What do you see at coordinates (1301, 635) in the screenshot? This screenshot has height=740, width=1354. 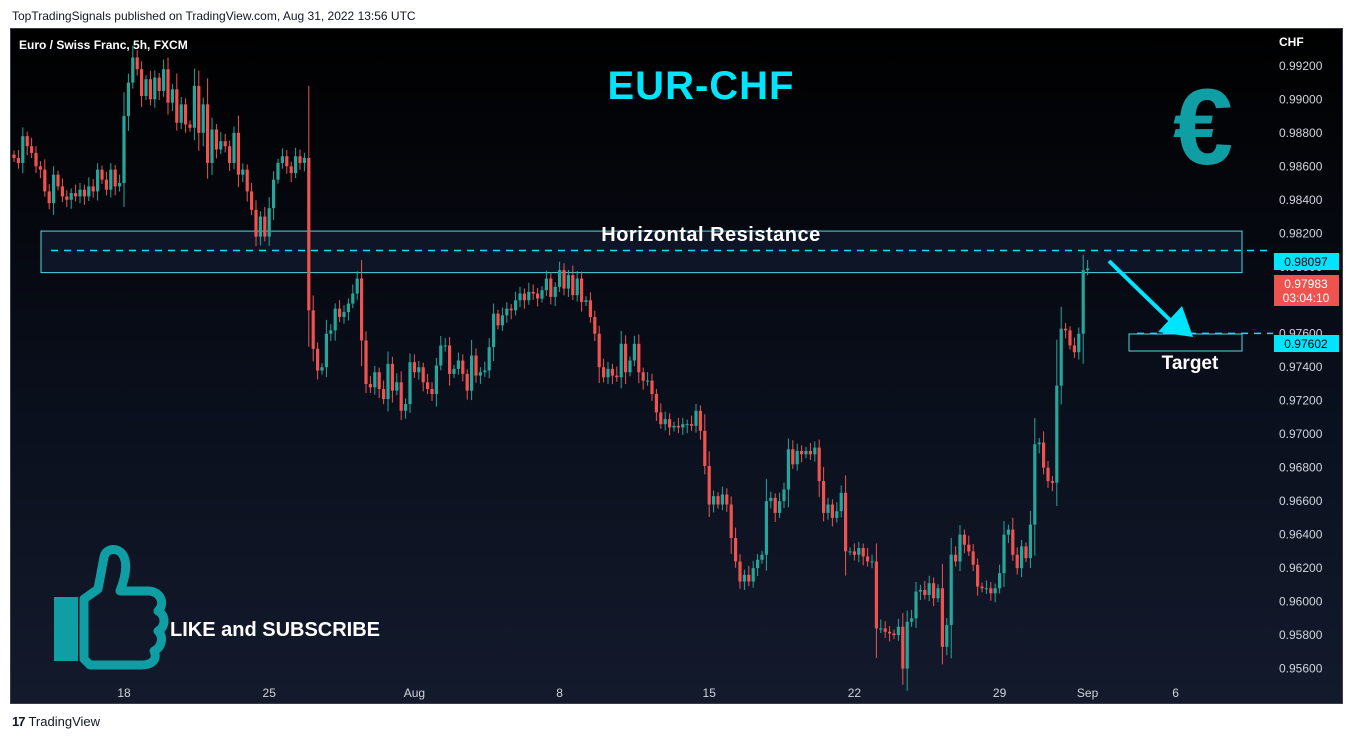 I see `y-tick-label: 0.95800` at bounding box center [1301, 635].